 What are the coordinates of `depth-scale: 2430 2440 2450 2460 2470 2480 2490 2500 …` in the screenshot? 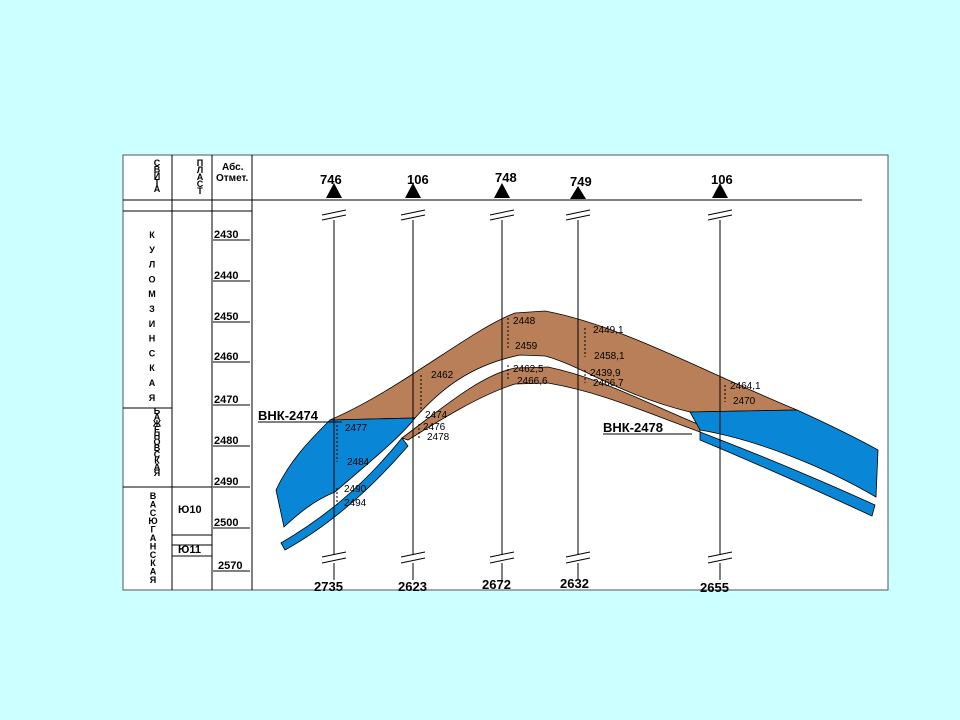 It's located at (231, 400).